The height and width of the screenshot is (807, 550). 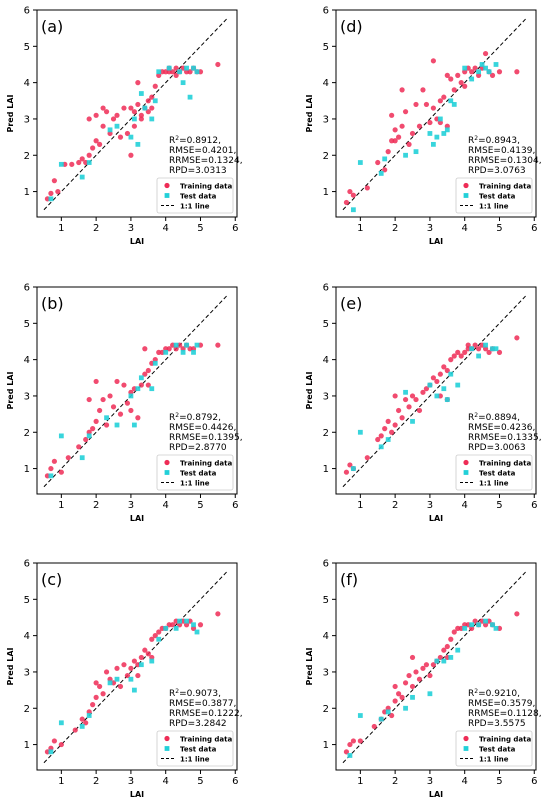 I want to click on stats-line: RMSE=0.4201,, so click(x=202, y=151).